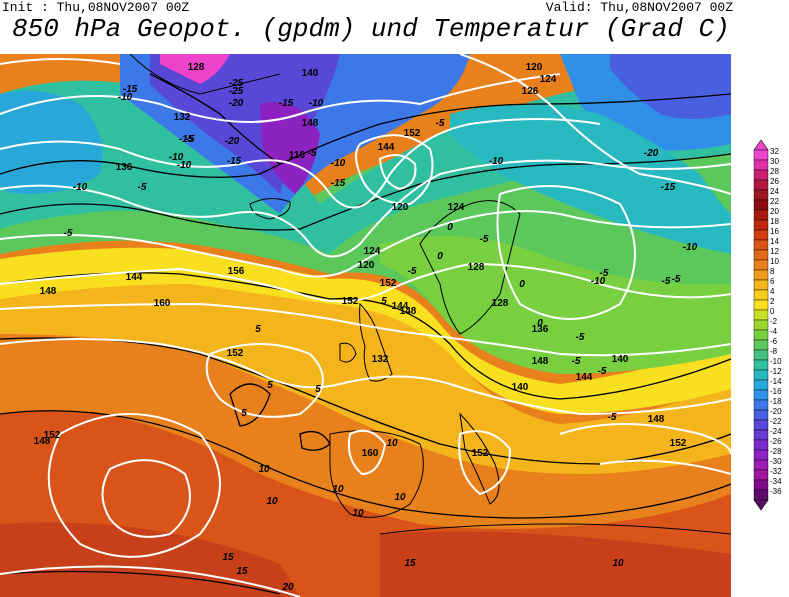  I want to click on coastline-greenland, so click(205, 74).